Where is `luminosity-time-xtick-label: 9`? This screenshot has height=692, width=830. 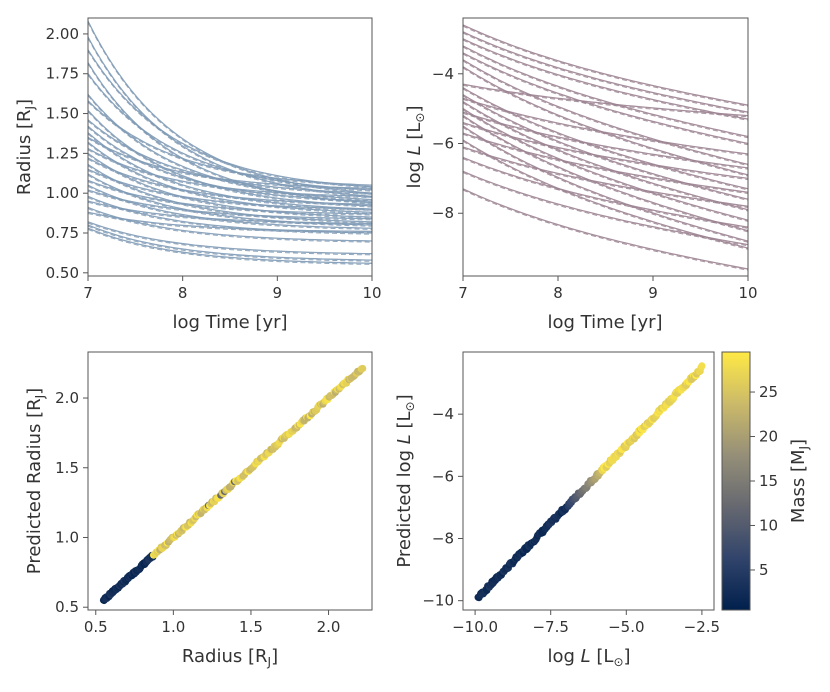
luminosity-time-xtick-label: 9 is located at coordinates (653, 293).